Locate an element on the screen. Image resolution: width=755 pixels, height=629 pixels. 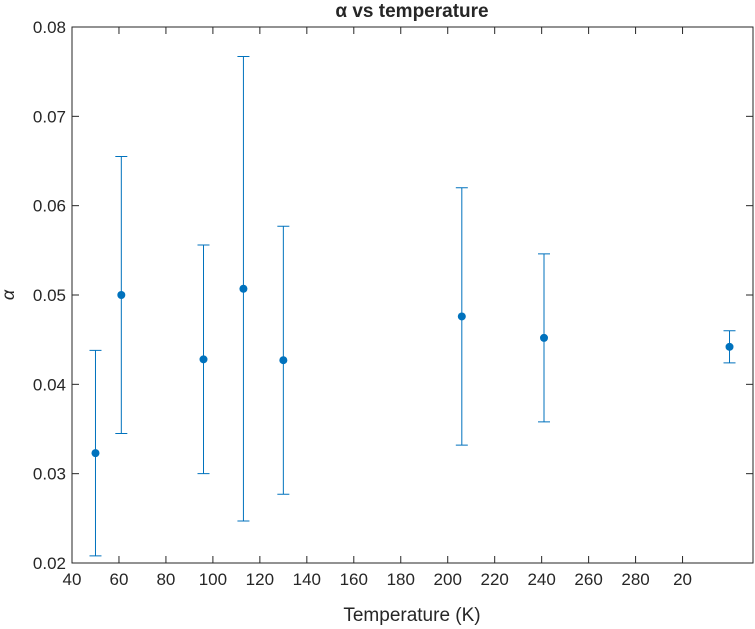
x-tick-label: 40 is located at coordinates (72, 579).